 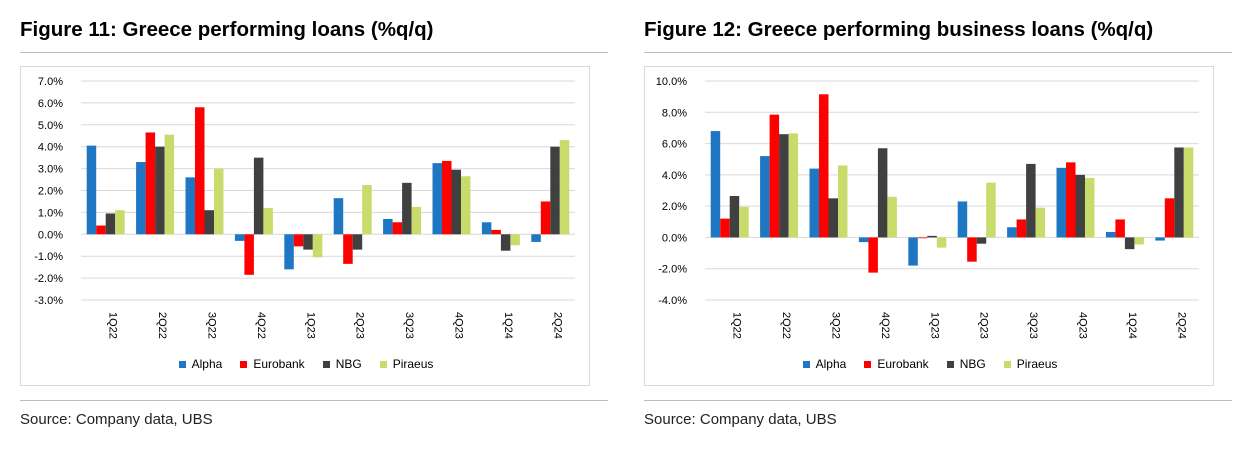 I want to click on bar-alpha-1q24, so click(x=1110, y=234).